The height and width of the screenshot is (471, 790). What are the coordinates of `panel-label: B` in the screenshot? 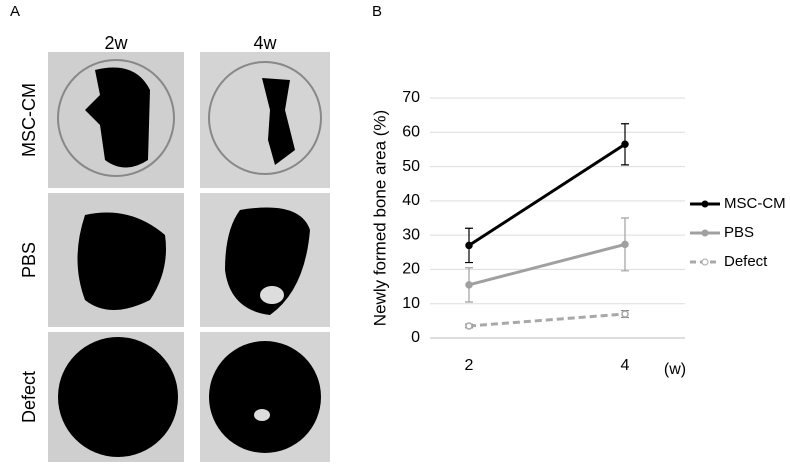 It's located at (377, 11).